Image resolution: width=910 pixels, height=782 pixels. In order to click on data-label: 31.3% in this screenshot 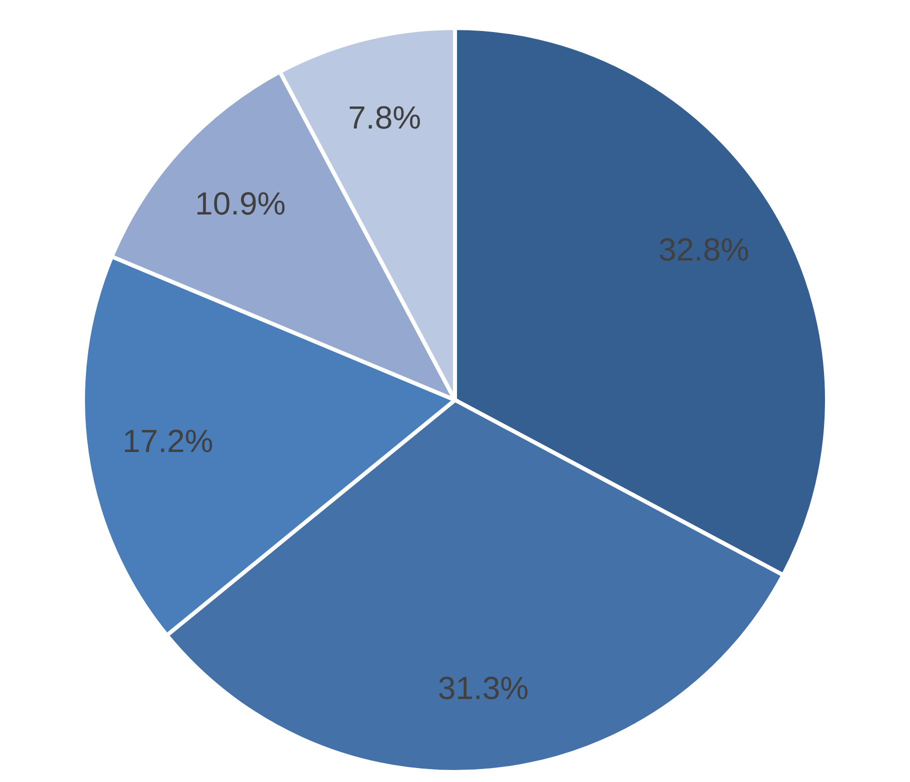, I will do `click(483, 688)`.